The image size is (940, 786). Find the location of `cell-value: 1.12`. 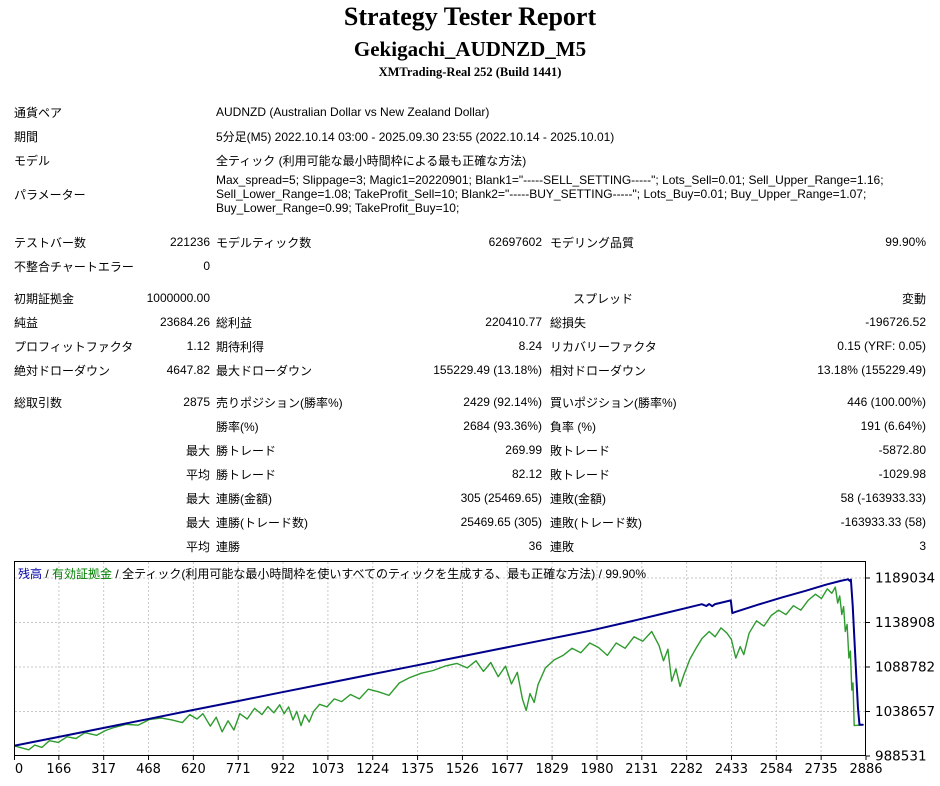

cell-value: 1.12 is located at coordinates (198, 346).